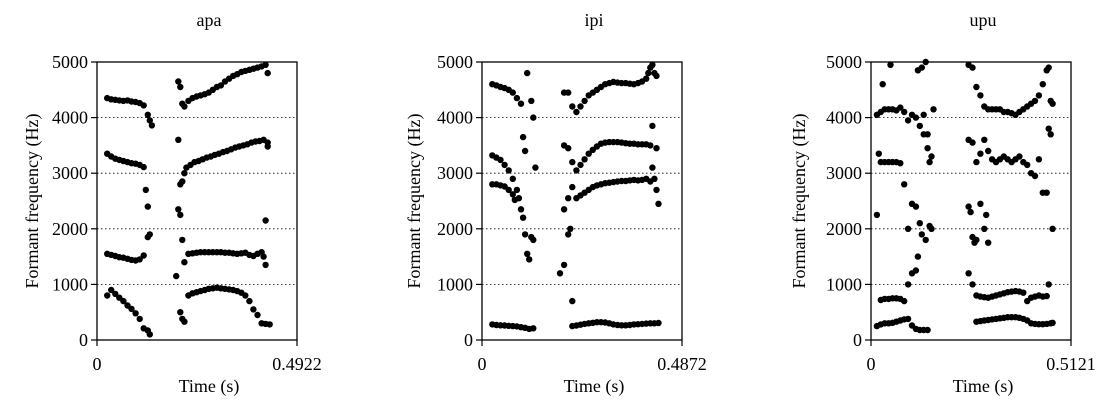 This screenshot has width=1108, height=404. I want to click on x-tick-label-max: 0.5121, so click(1071, 364).